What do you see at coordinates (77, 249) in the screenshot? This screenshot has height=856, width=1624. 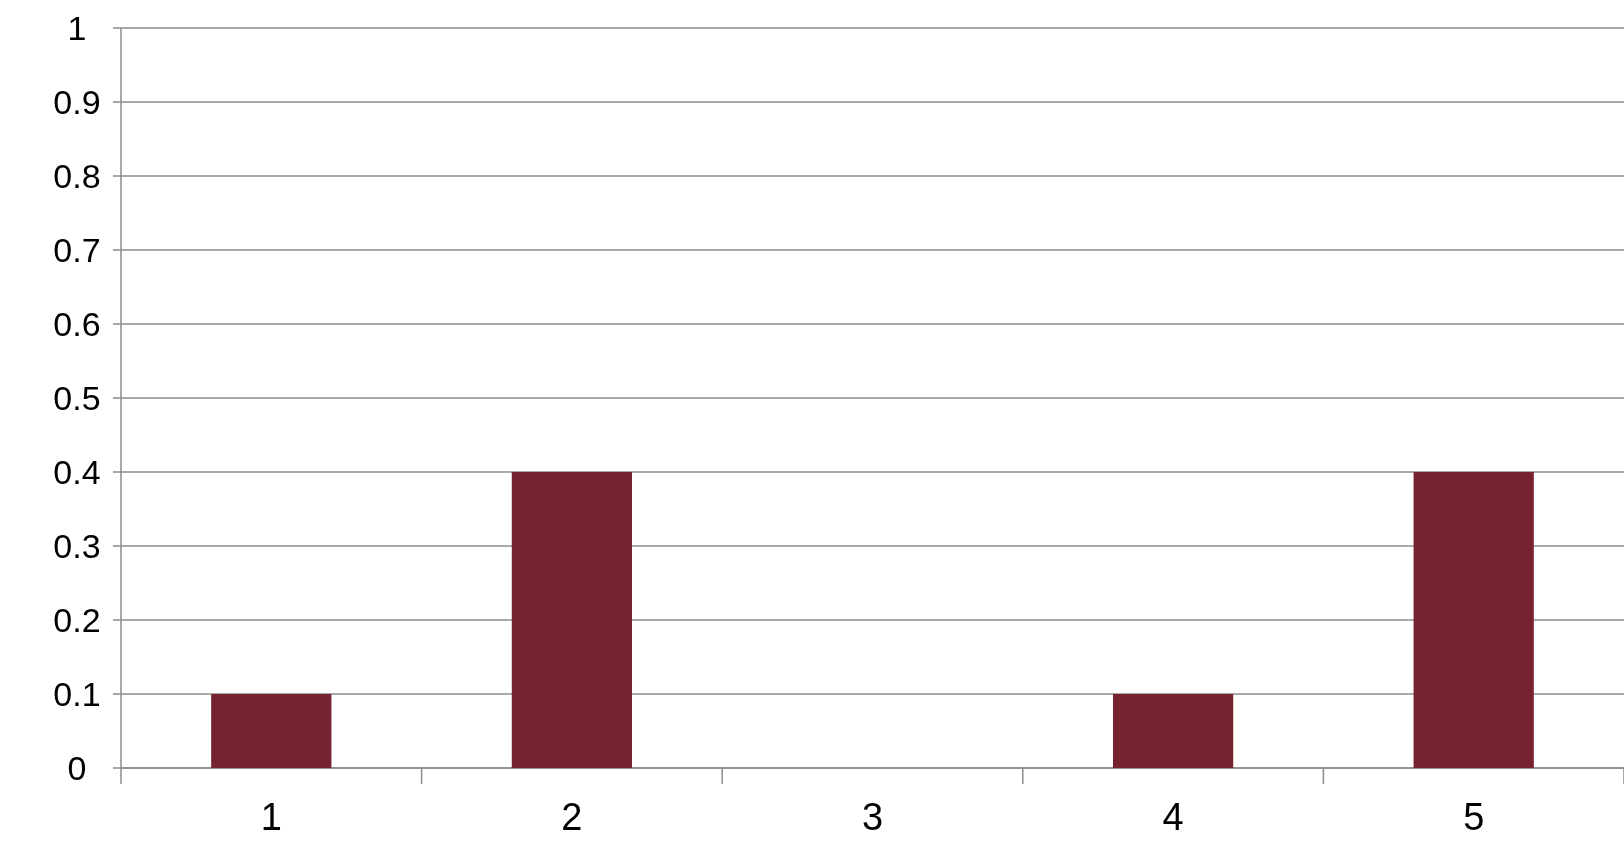 I see `y-tick-label: 0.7` at bounding box center [77, 249].